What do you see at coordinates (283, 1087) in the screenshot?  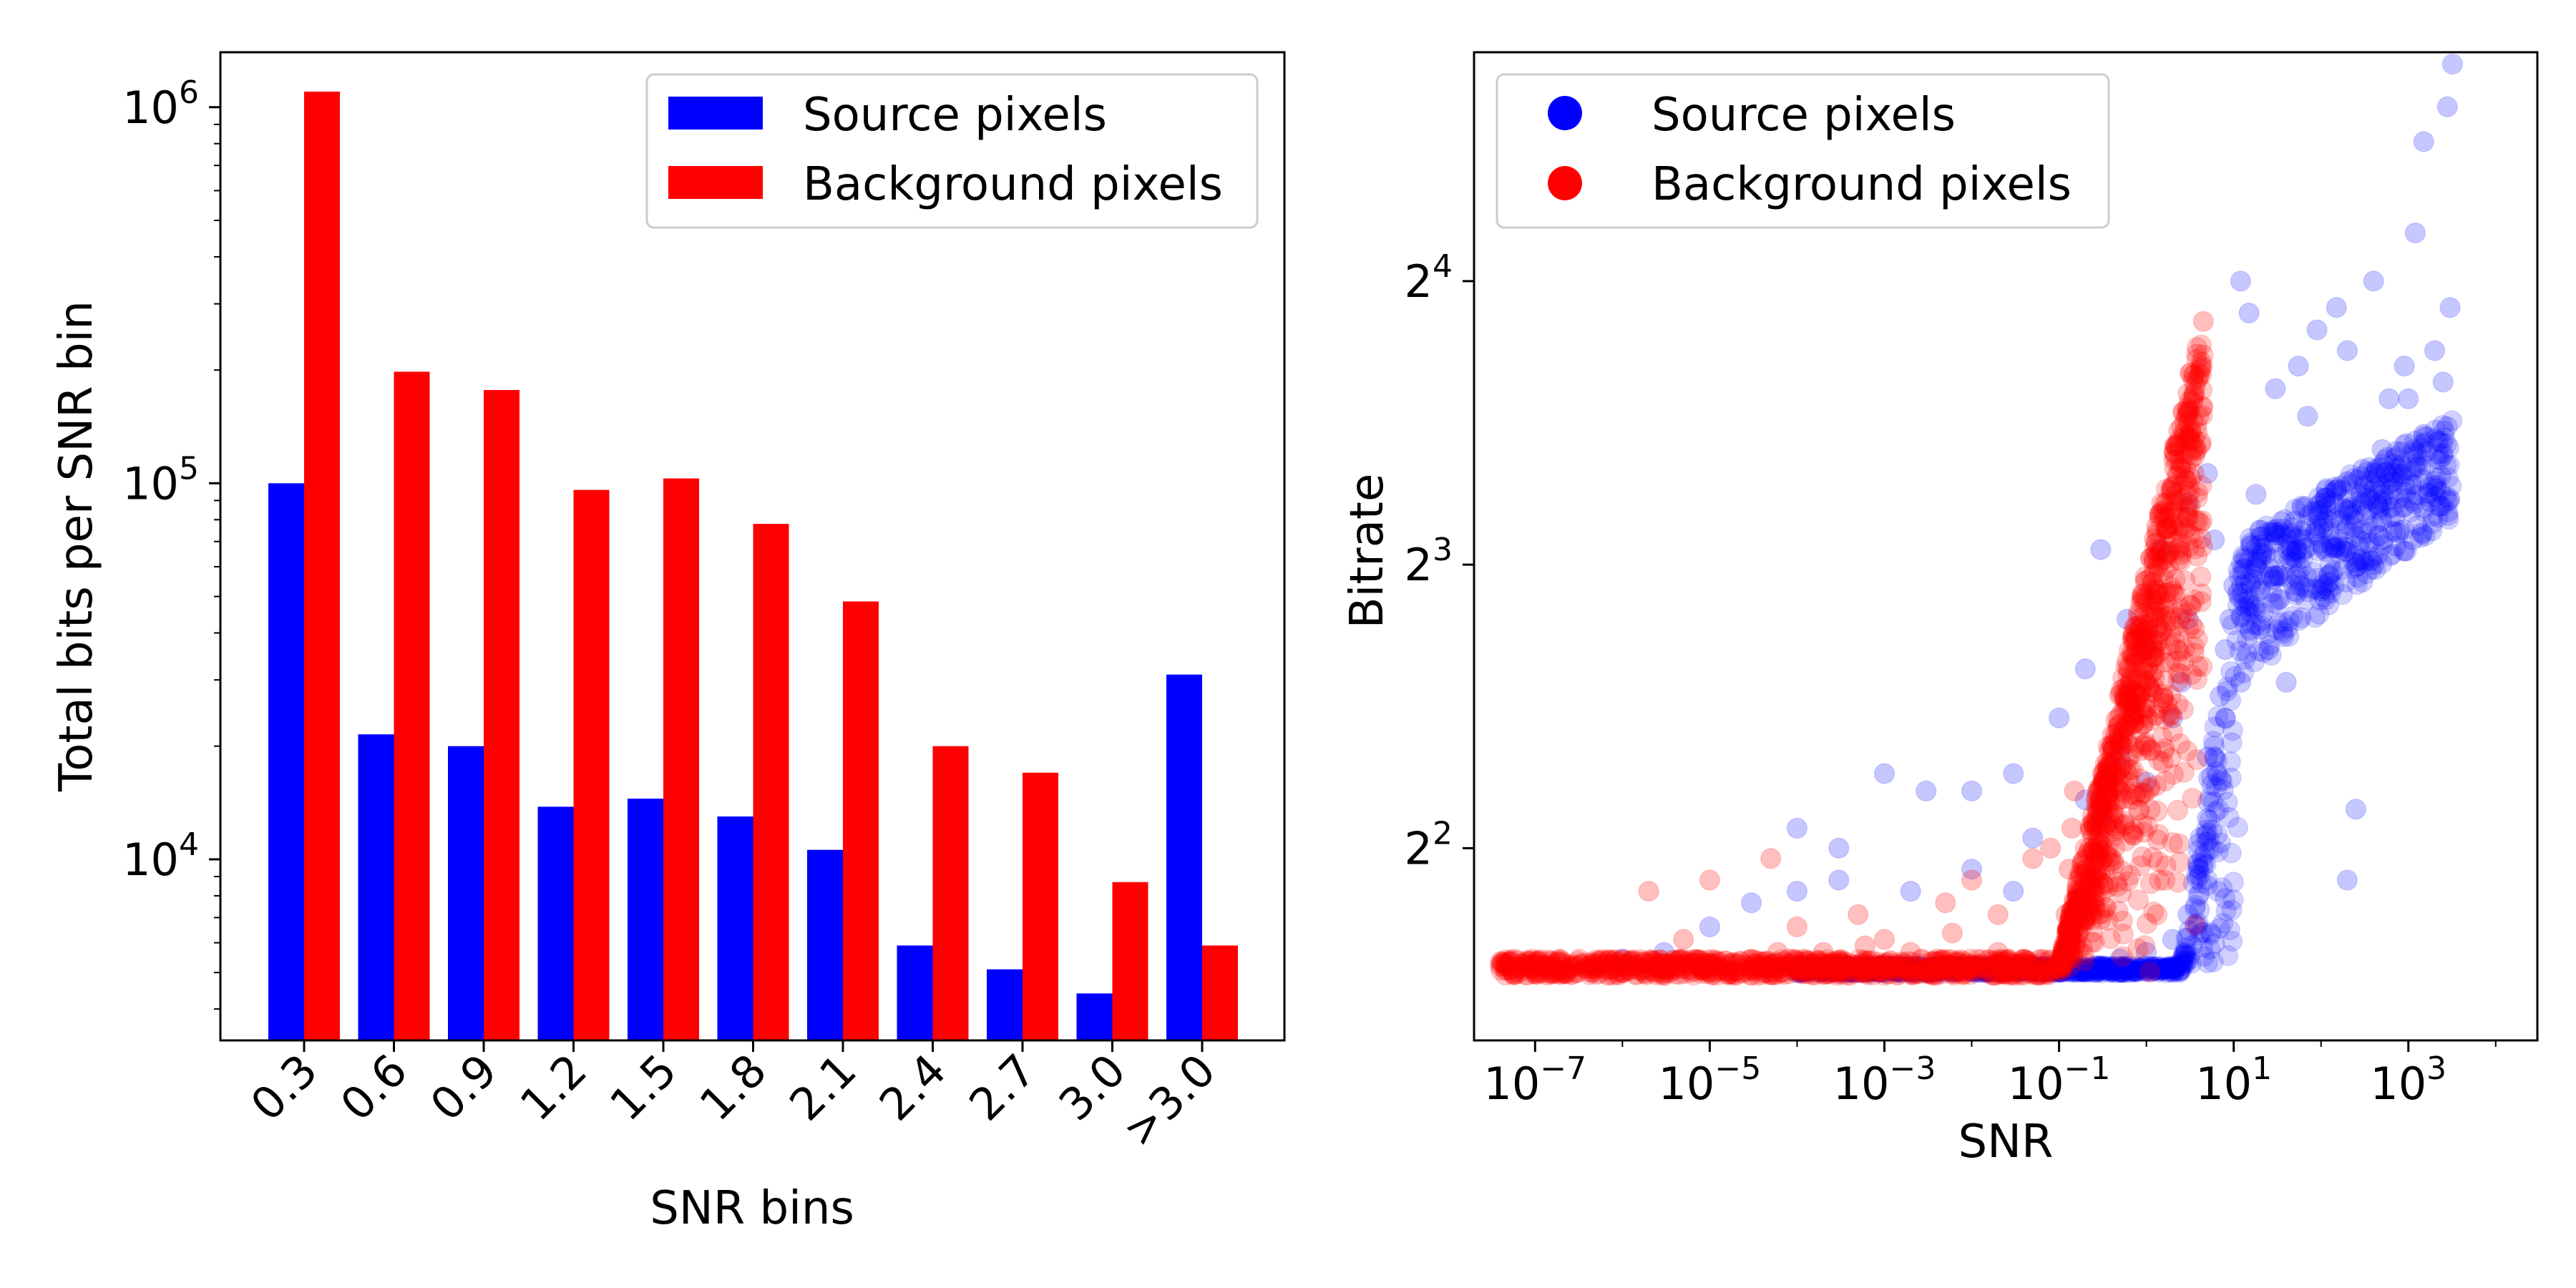 I see `bar-x-tick-label: 0.3` at bounding box center [283, 1087].